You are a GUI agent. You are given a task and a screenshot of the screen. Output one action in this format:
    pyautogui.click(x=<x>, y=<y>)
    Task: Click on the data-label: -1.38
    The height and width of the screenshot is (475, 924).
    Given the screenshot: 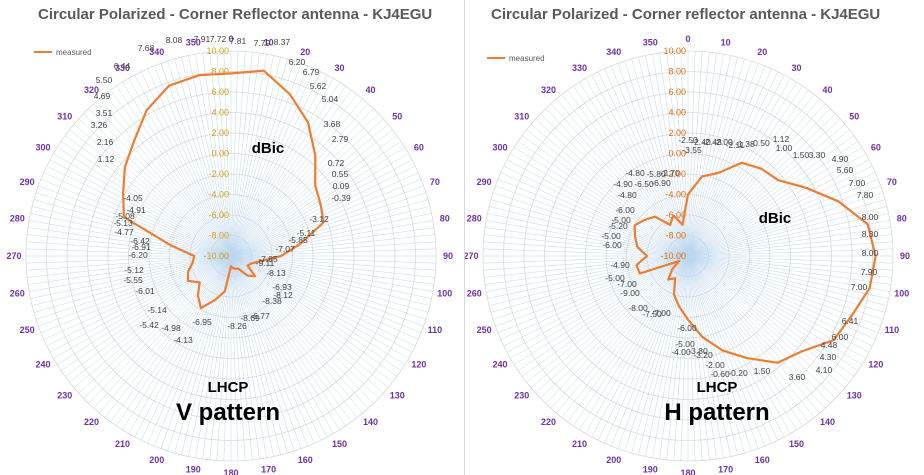 What is the action you would take?
    pyautogui.click(x=745, y=144)
    